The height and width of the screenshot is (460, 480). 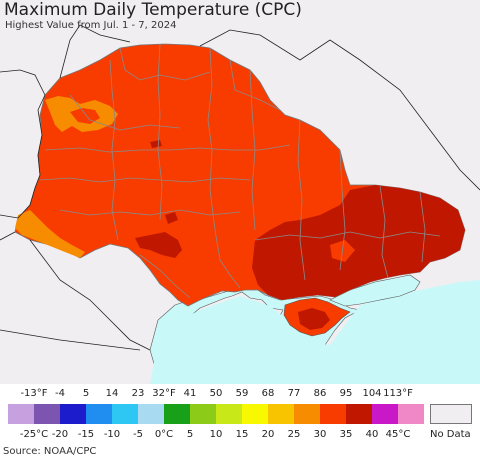 What do you see at coordinates (372, 434) in the screenshot?
I see `legend-tick-celsius: 40` at bounding box center [372, 434].